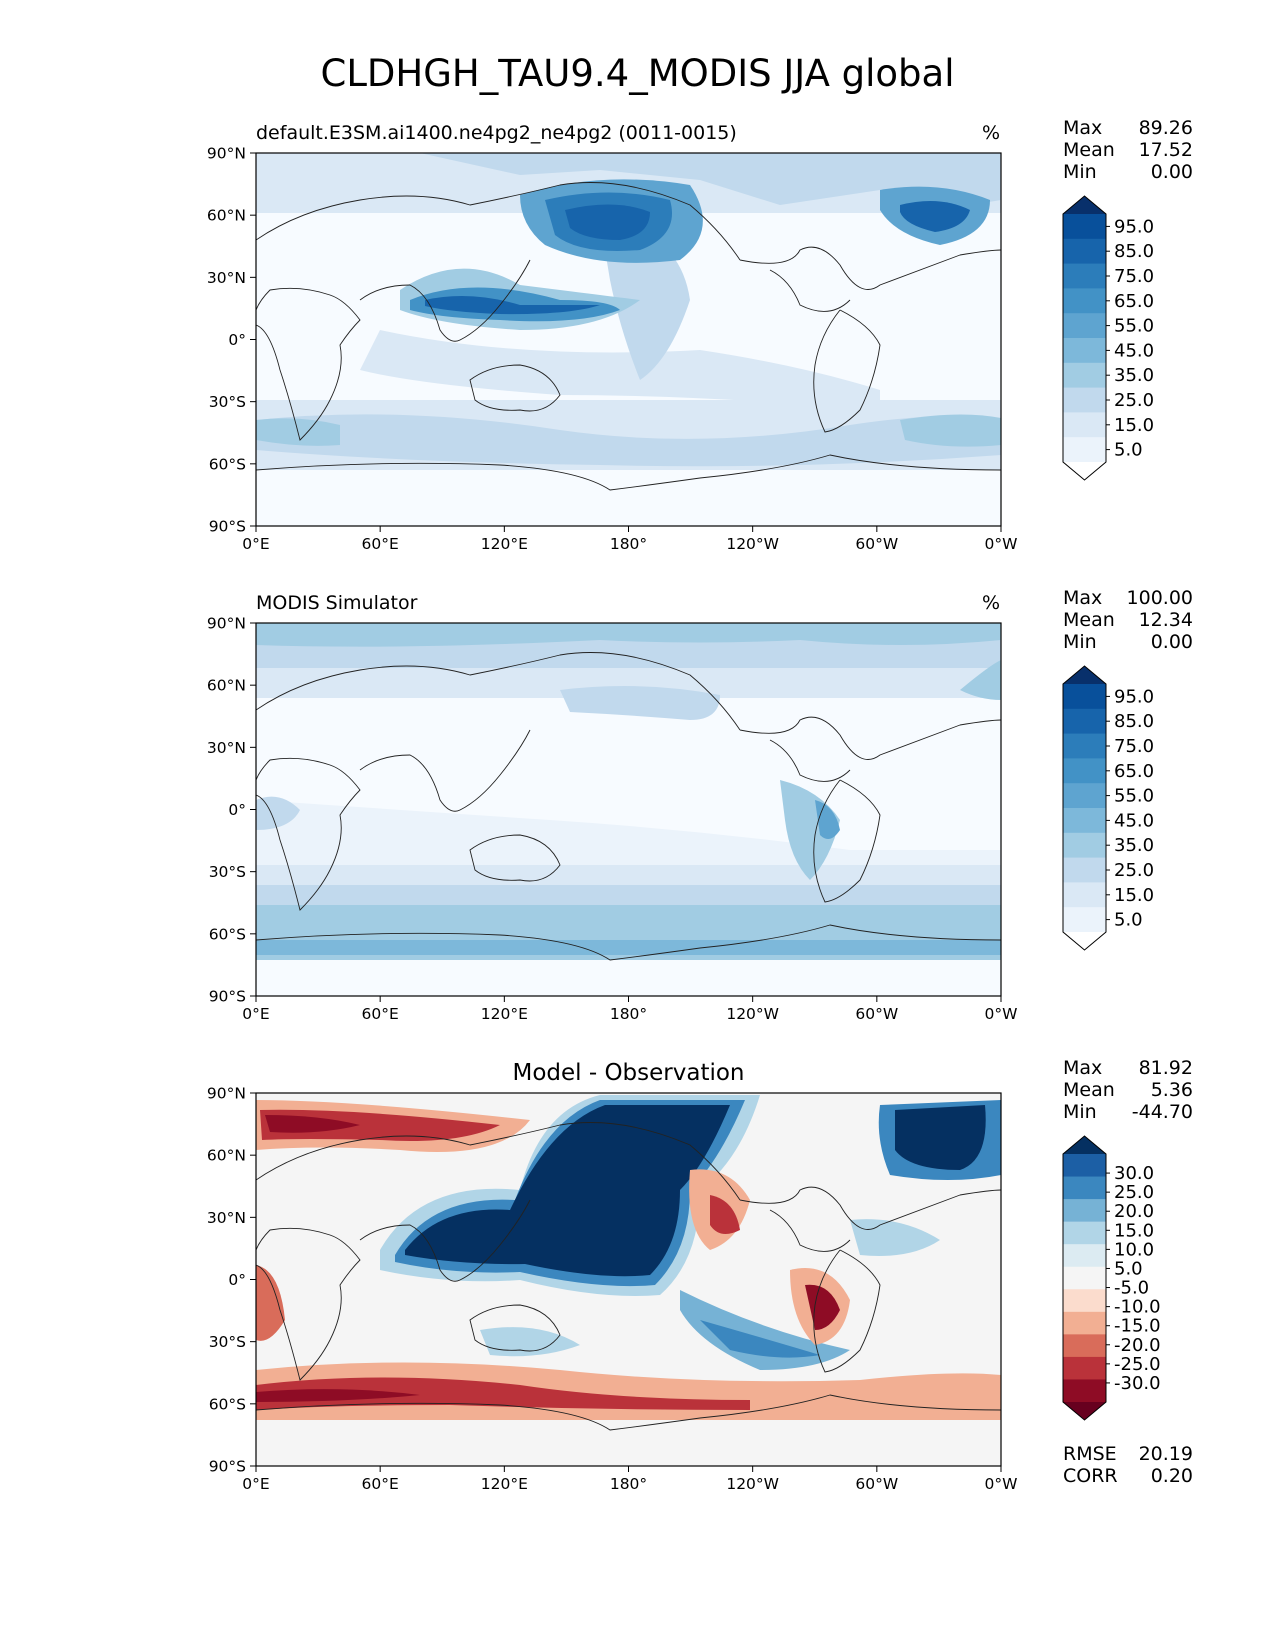 The image size is (1275, 1650). What do you see at coordinates (227, 1342) in the screenshot?
I see `lat-tick-label: 30°S` at bounding box center [227, 1342].